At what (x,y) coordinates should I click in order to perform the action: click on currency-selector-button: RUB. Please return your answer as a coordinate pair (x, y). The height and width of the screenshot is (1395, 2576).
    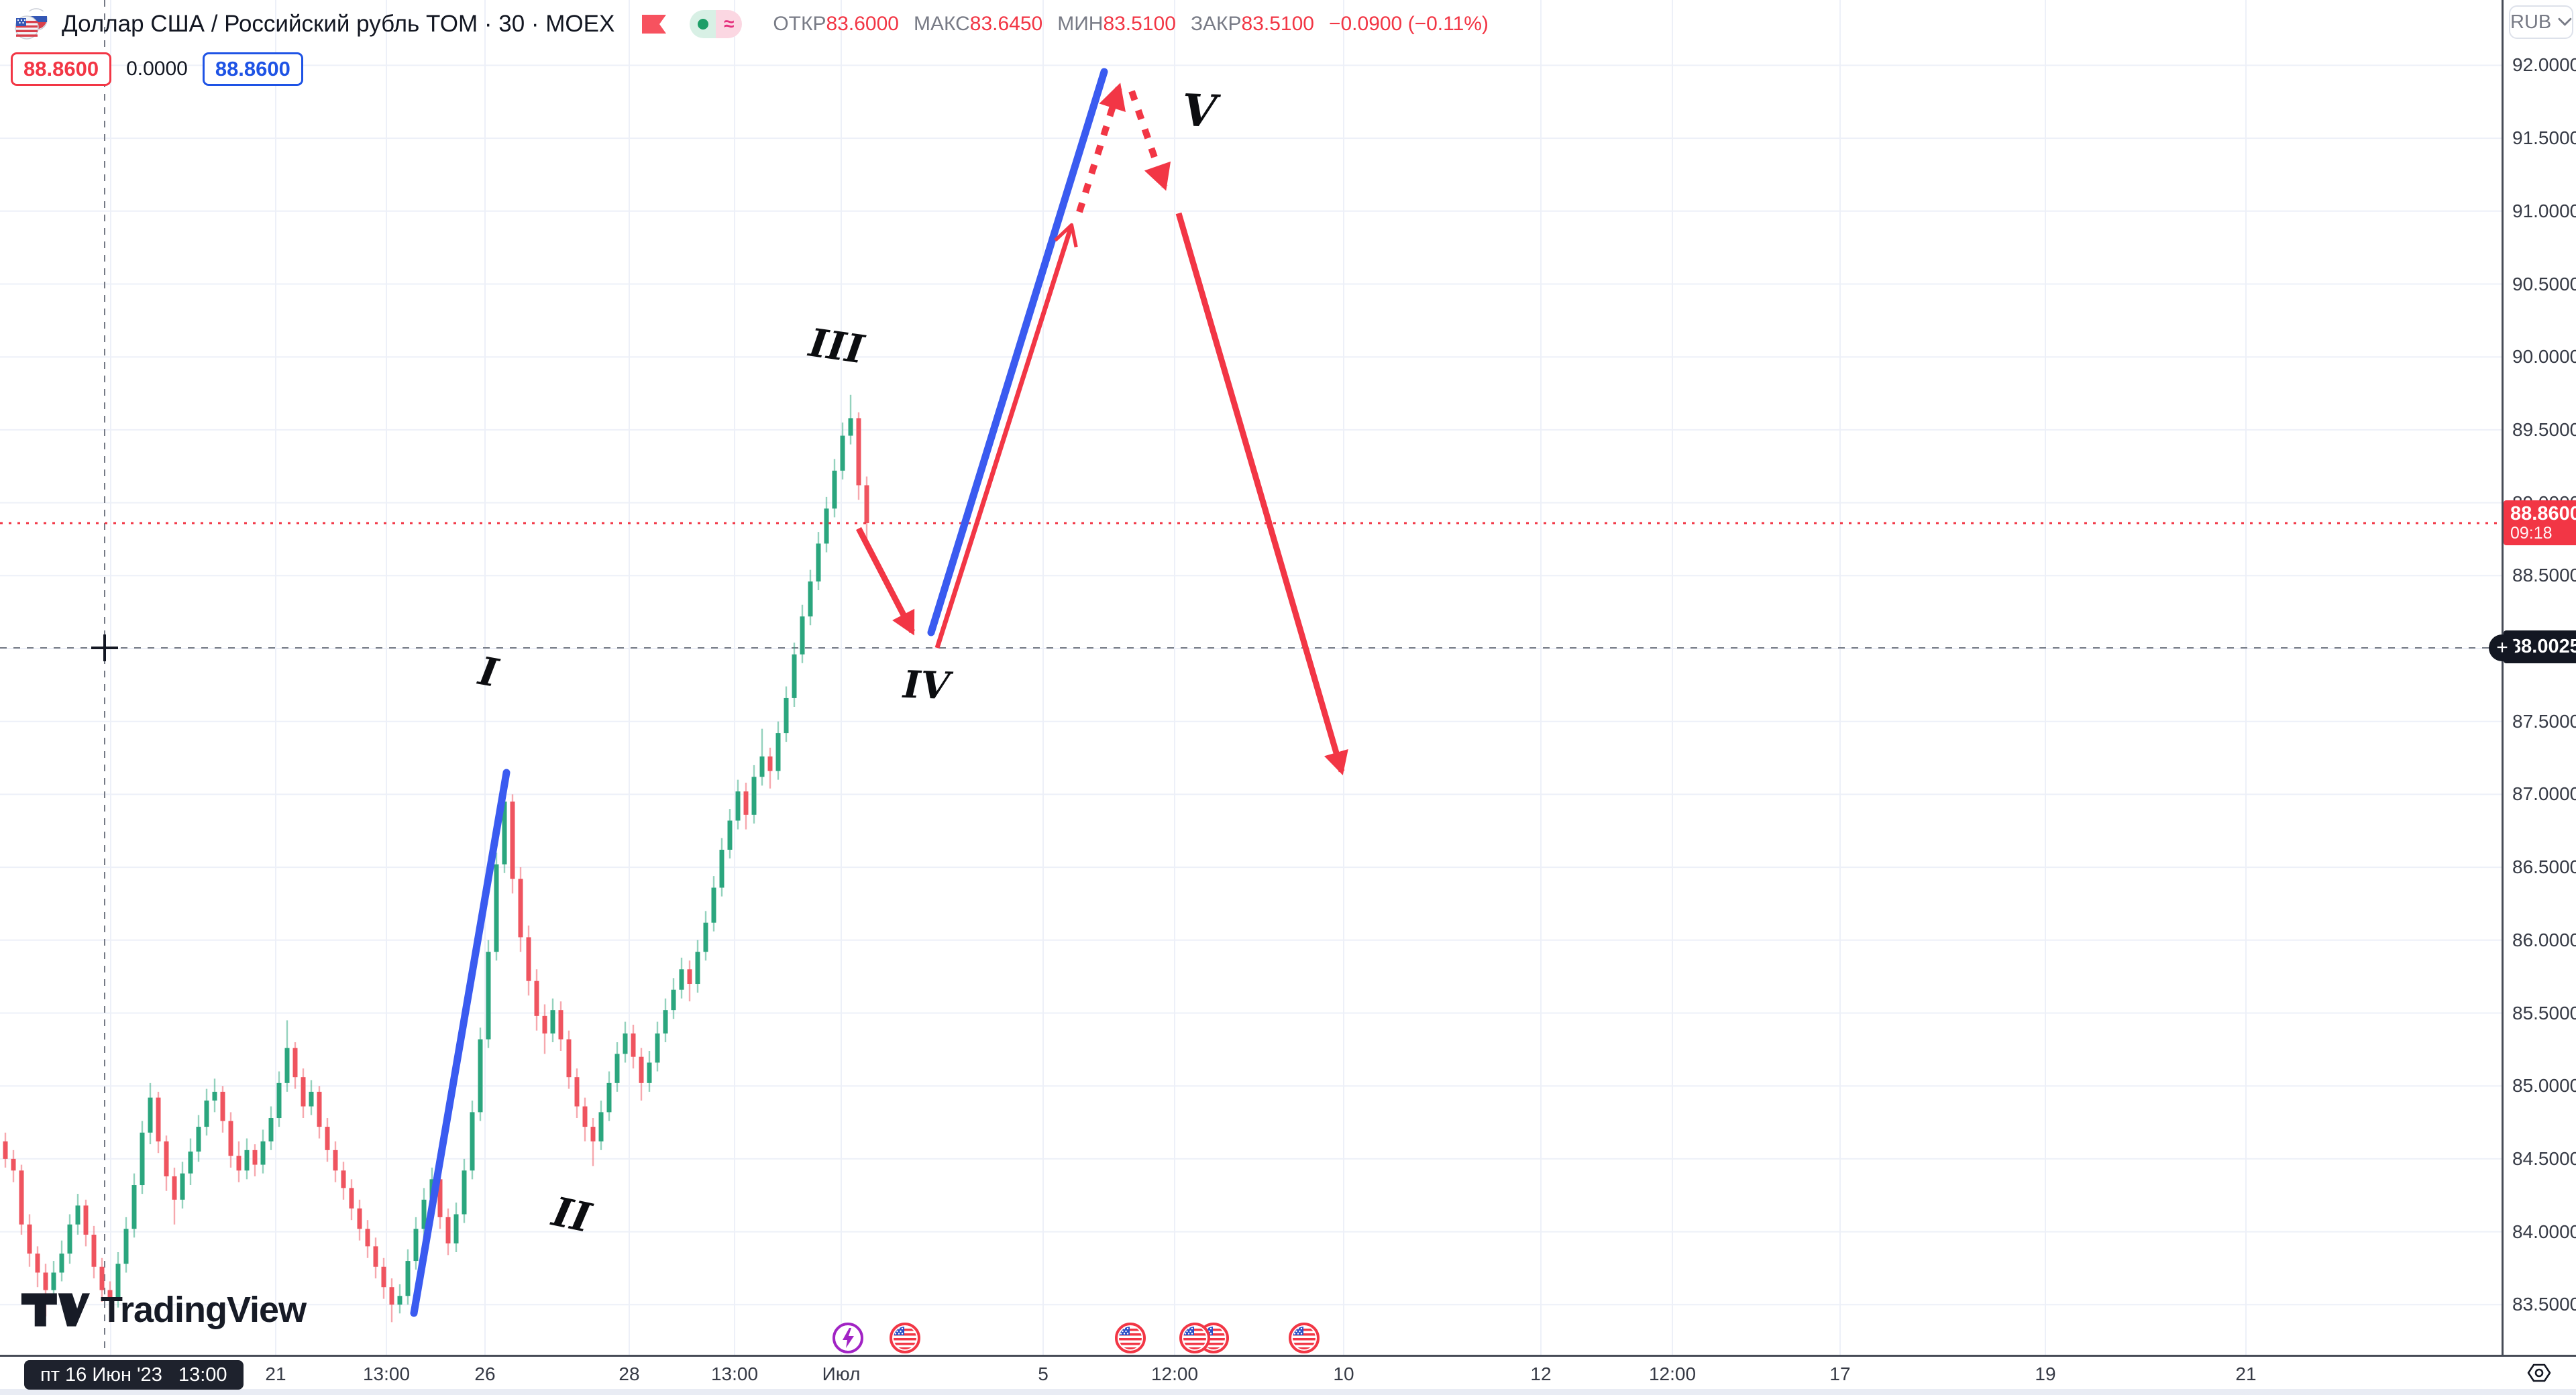
    Looking at the image, I should click on (2541, 22).